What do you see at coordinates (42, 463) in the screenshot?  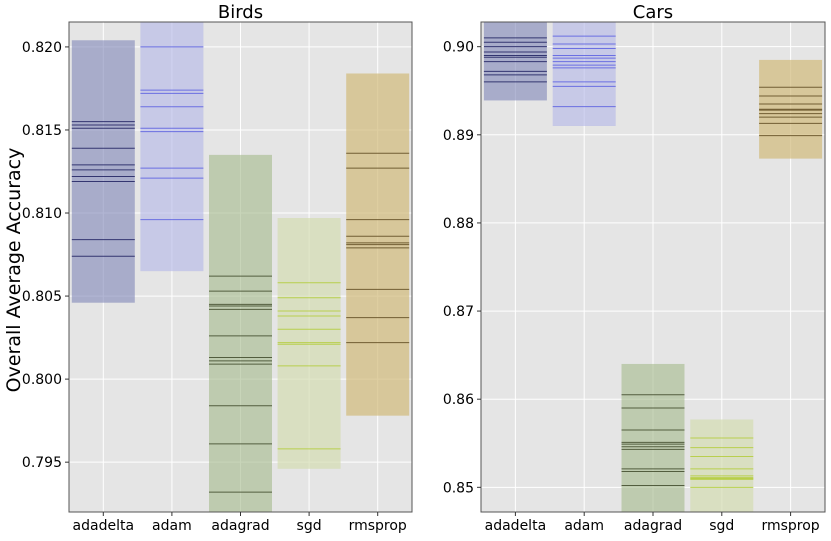 I see `y-tick-label: 0.795` at bounding box center [42, 463].